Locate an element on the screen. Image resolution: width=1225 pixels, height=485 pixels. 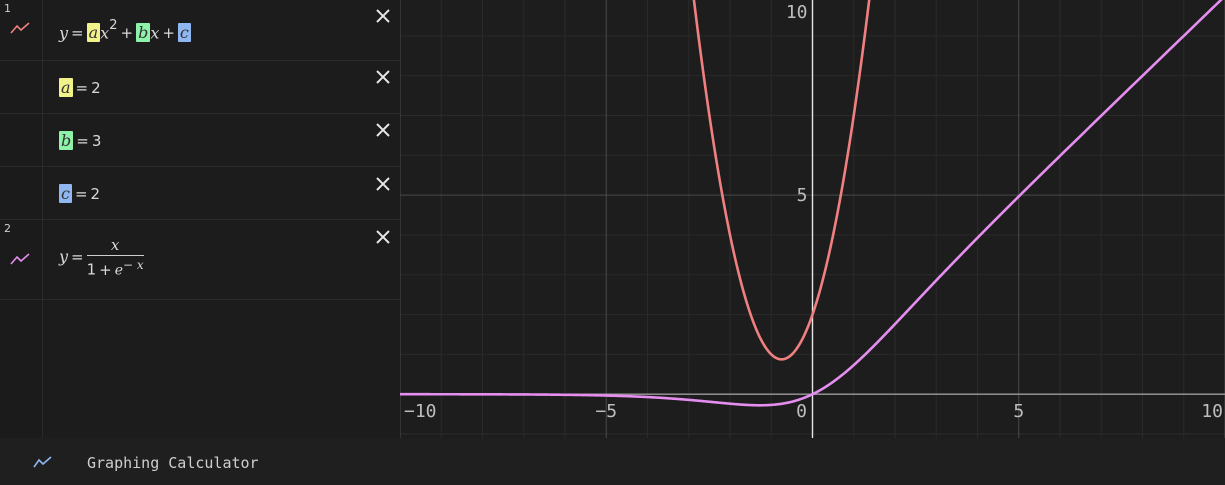
expression-row-c: c = 2 is located at coordinates (200, 193).